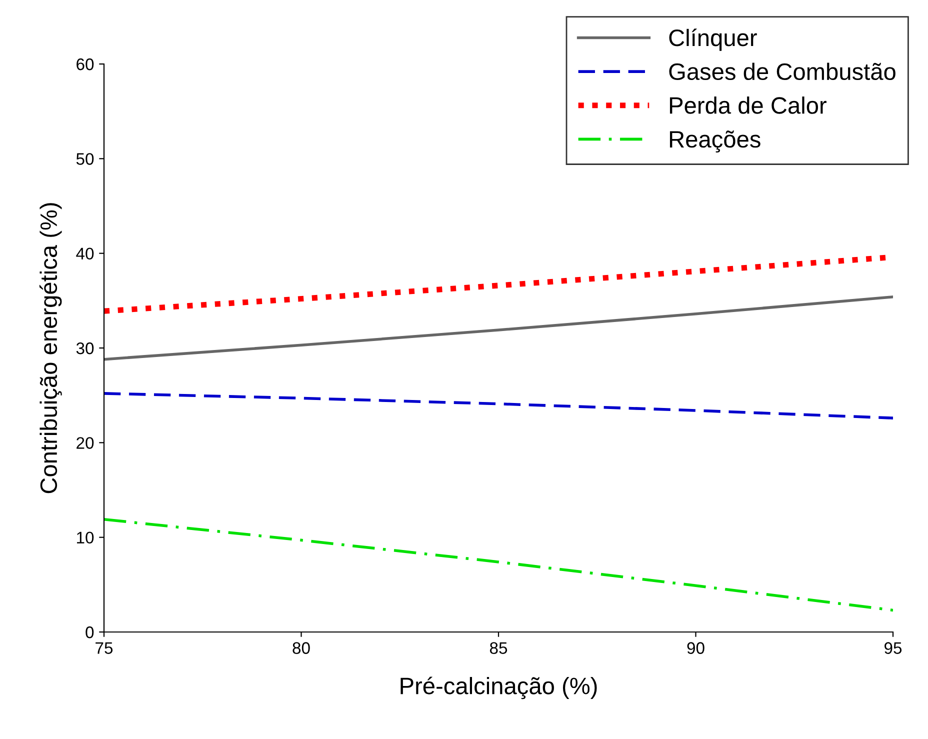  Describe the element at coordinates (715, 141) in the screenshot. I see `legend-label: Reações` at that location.